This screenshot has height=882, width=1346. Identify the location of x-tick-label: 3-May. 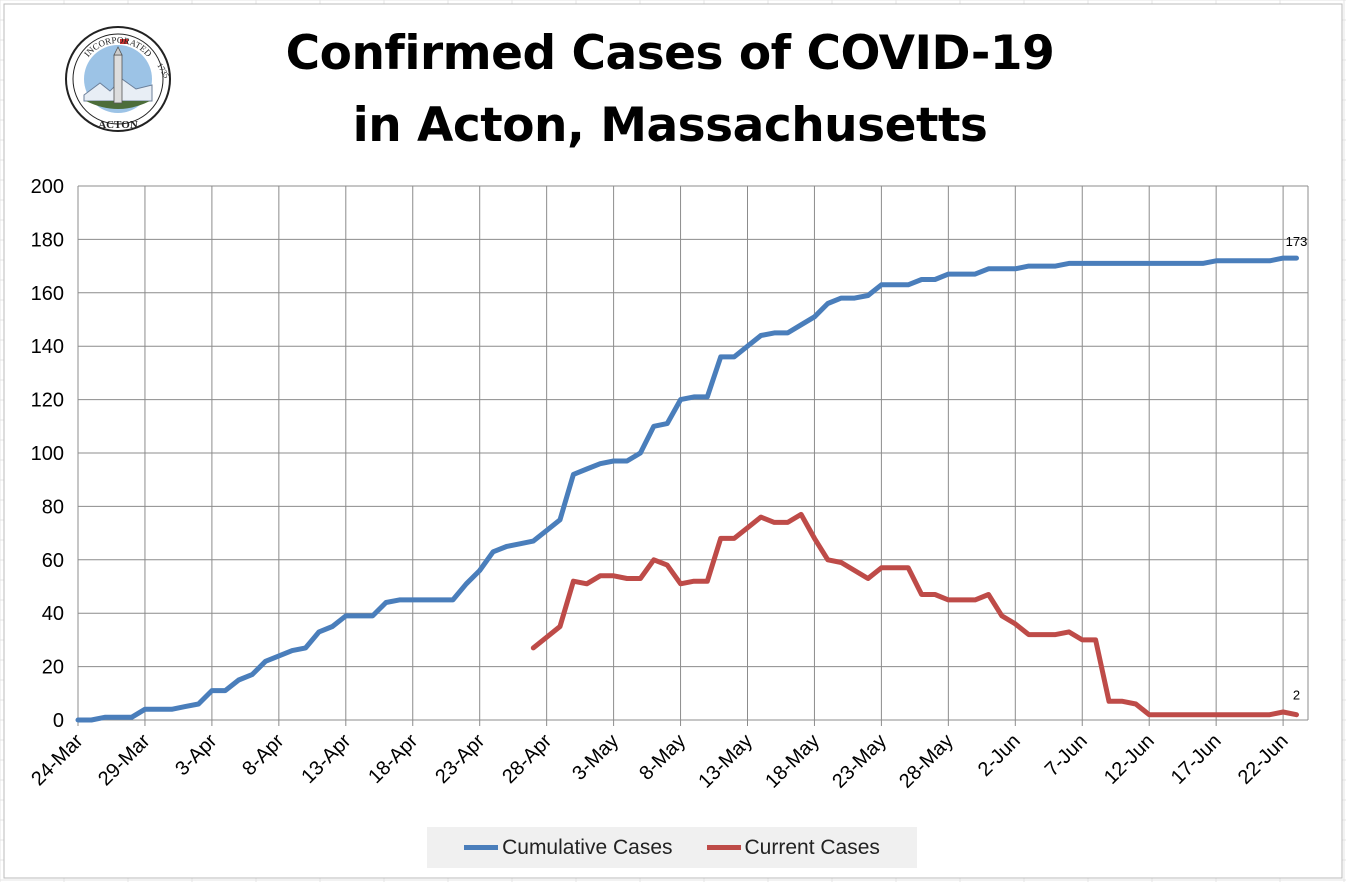
(595, 757).